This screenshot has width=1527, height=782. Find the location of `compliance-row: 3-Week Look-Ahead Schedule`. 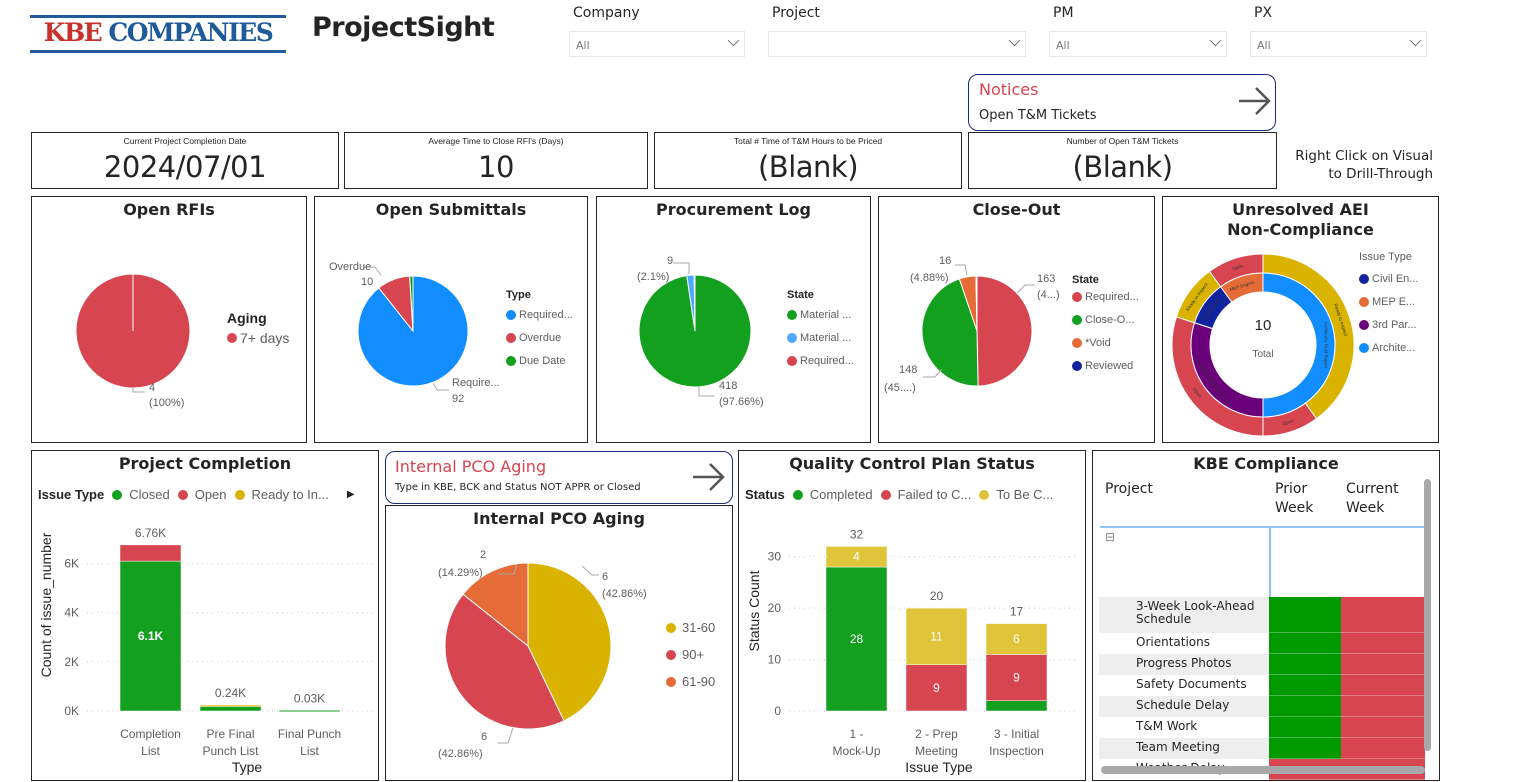

compliance-row: 3-Week Look-Ahead Schedule is located at coordinates (1262, 615).